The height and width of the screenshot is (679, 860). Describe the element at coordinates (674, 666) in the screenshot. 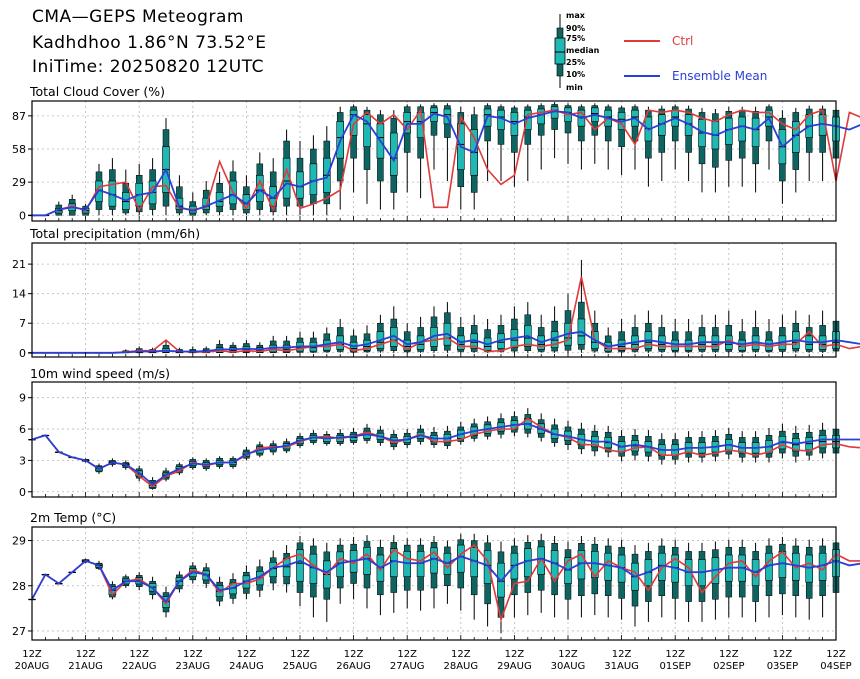

I see `x-tick-label-date: 01SEP` at that location.